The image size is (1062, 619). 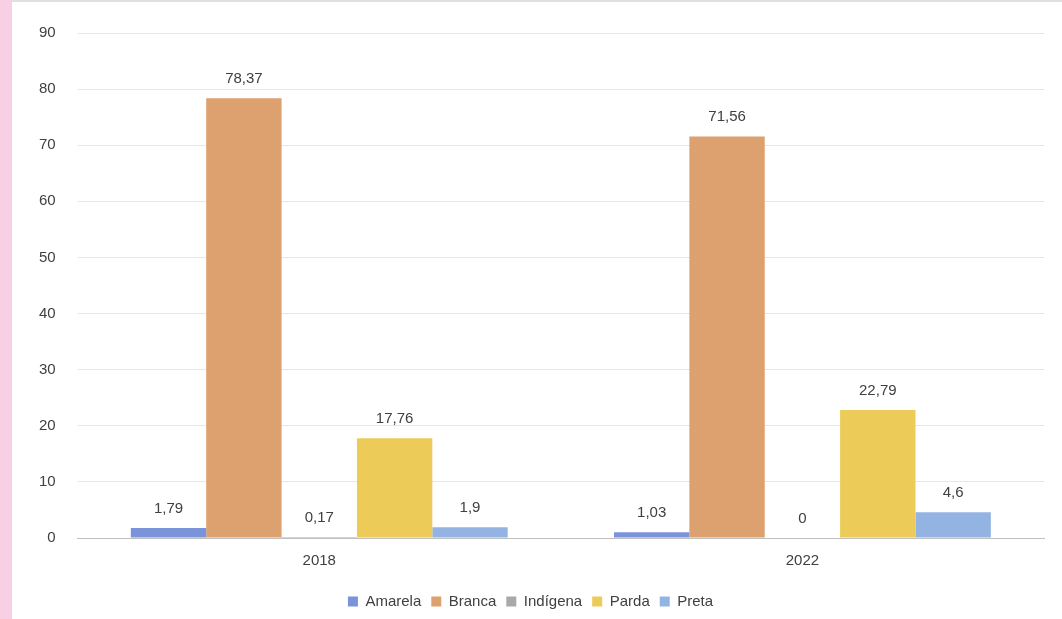 What do you see at coordinates (695, 600) in the screenshot?
I see `legend-label: Preta` at bounding box center [695, 600].